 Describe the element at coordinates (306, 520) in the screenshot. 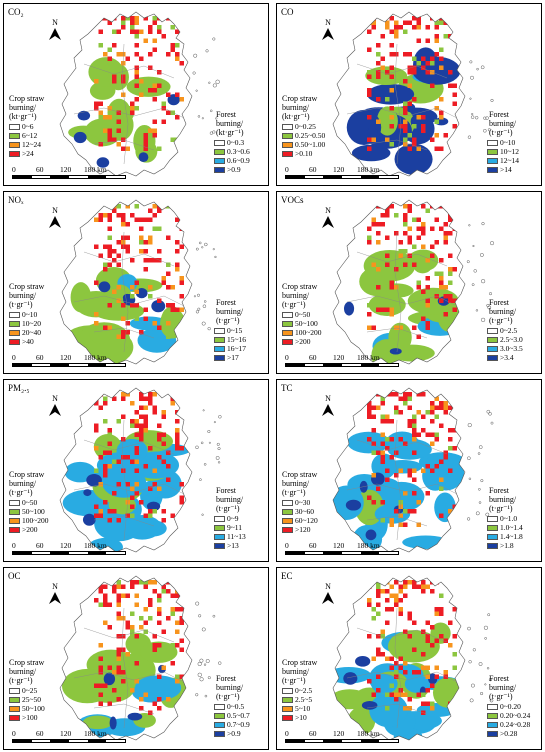

I see `legend-label: 60~120` at that location.